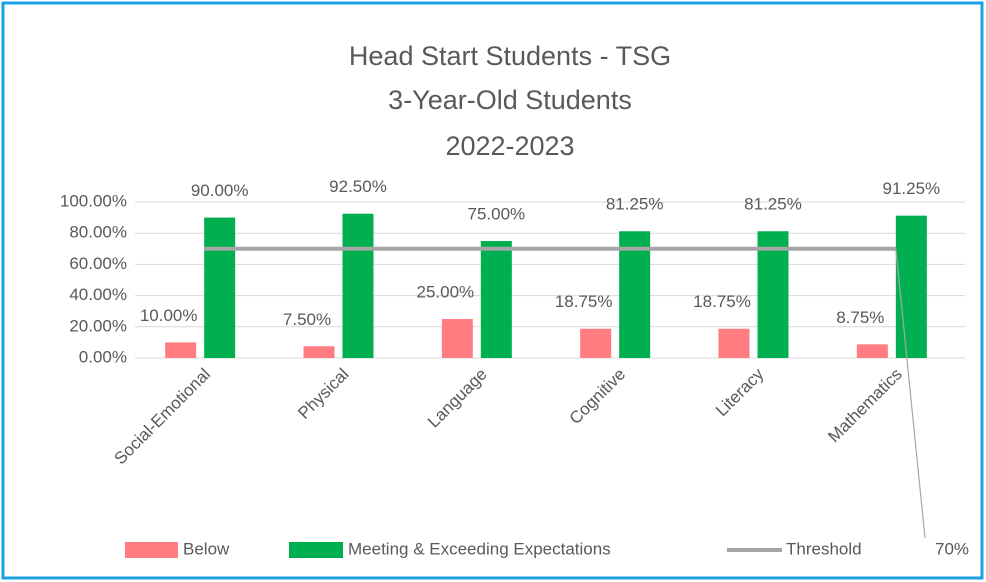 This screenshot has width=986, height=582. Describe the element at coordinates (910, 393) in the screenshot. I see `leader-line` at that location.